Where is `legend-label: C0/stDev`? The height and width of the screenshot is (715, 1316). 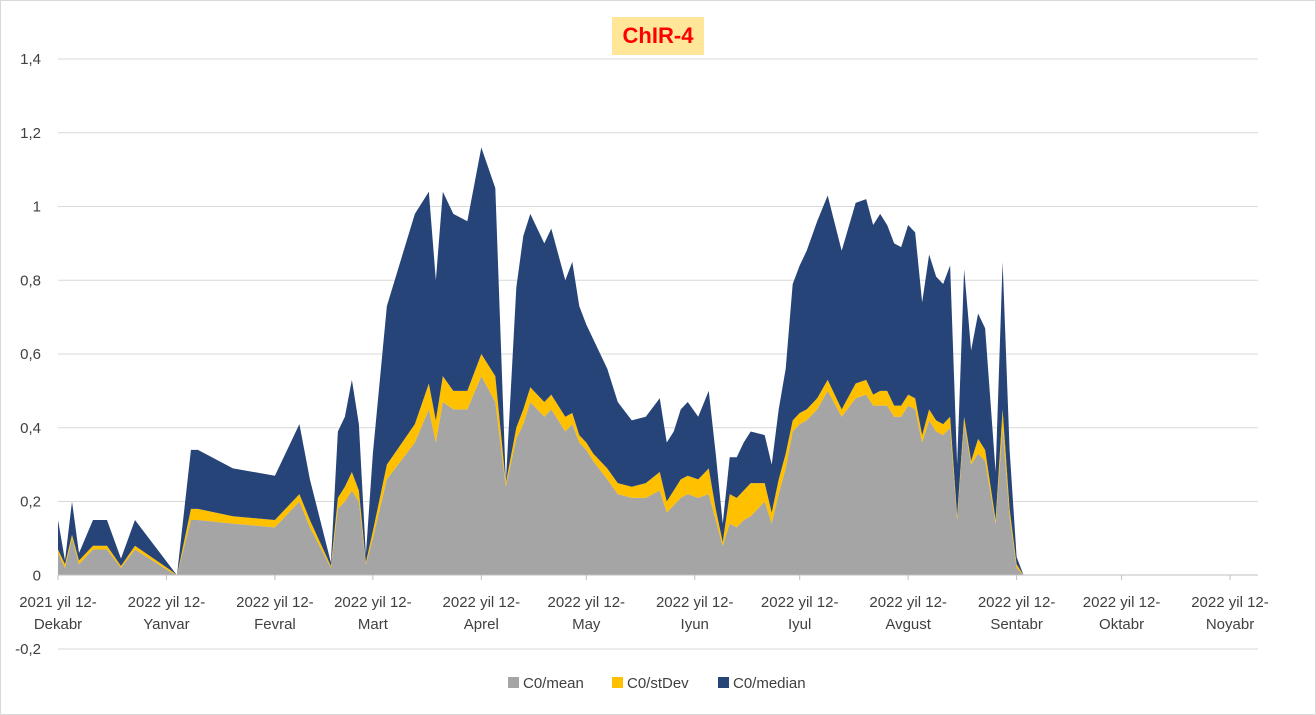
legend-label: C0/stDev is located at coordinates (658, 683).